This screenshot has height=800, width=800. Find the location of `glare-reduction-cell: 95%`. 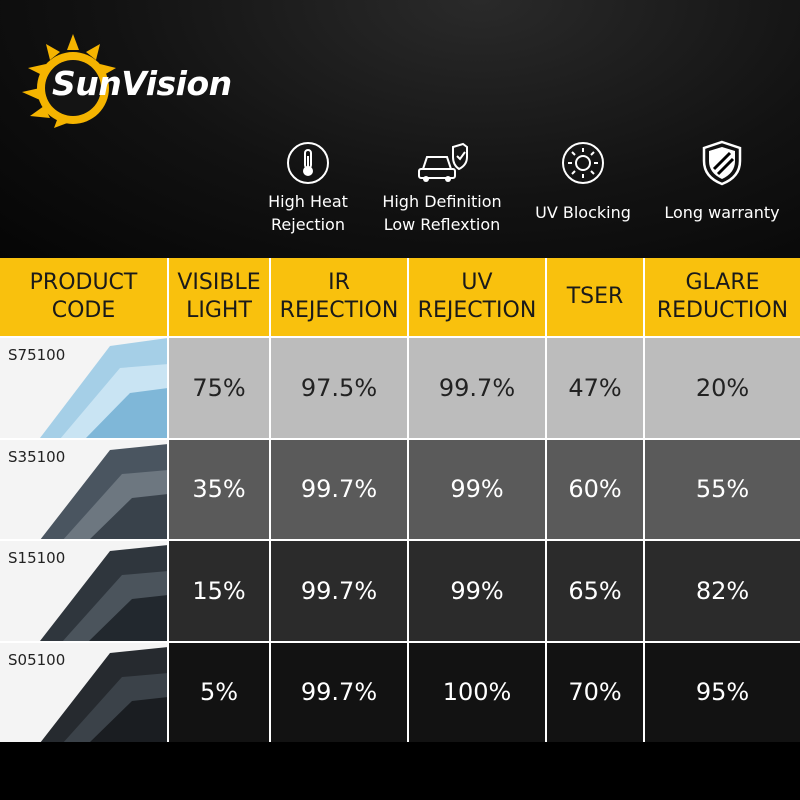

glare-reduction-cell: 95% is located at coordinates (722, 691).